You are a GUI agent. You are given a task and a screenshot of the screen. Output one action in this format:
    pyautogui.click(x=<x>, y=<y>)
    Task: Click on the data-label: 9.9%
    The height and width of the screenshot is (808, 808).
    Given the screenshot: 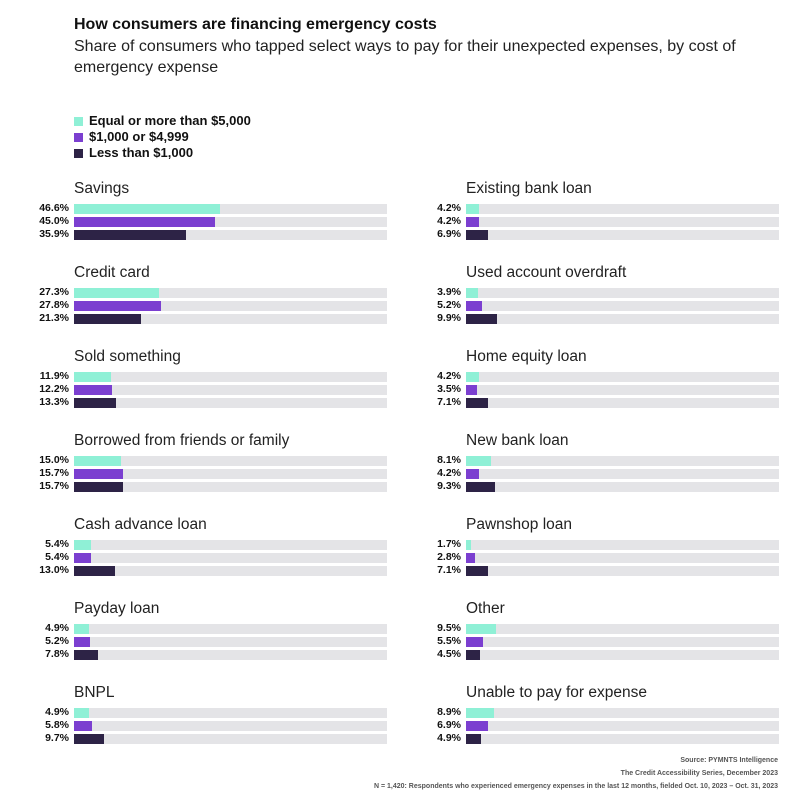 What is the action you would take?
    pyautogui.click(x=449, y=318)
    